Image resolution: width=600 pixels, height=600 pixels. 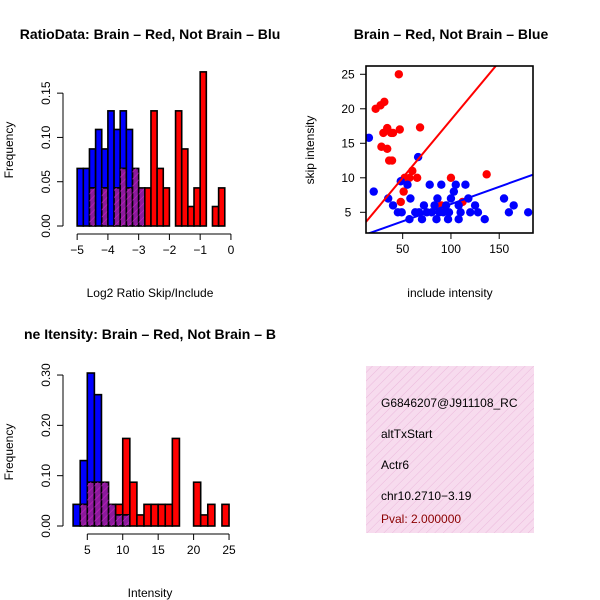 What do you see at coordinates (200, 250) in the screenshot?
I see `x-tick-label: −1` at bounding box center [200, 250].